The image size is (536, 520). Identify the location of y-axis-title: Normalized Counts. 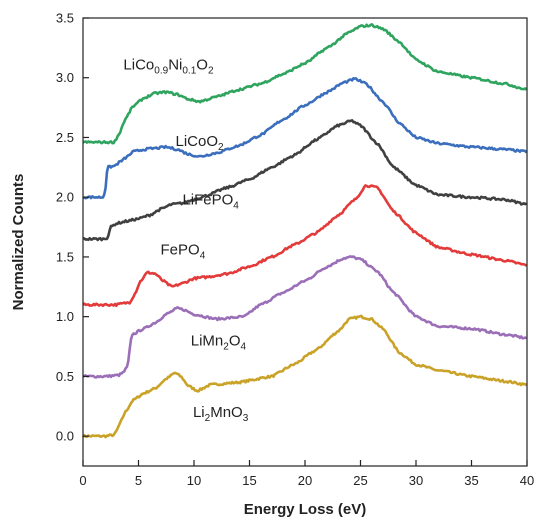
(18, 242).